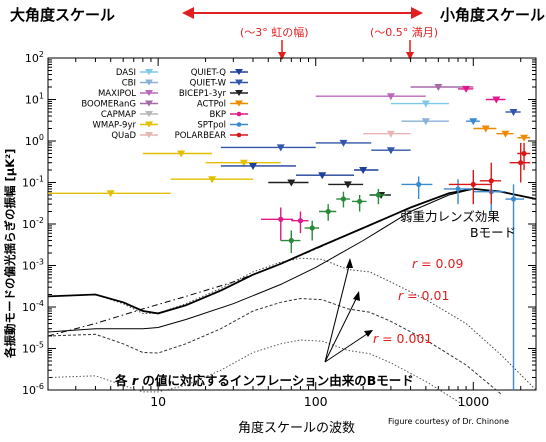  Describe the element at coordinates (208, 84) in the screenshot. I see `legend-label: QUIET-W` at that location.